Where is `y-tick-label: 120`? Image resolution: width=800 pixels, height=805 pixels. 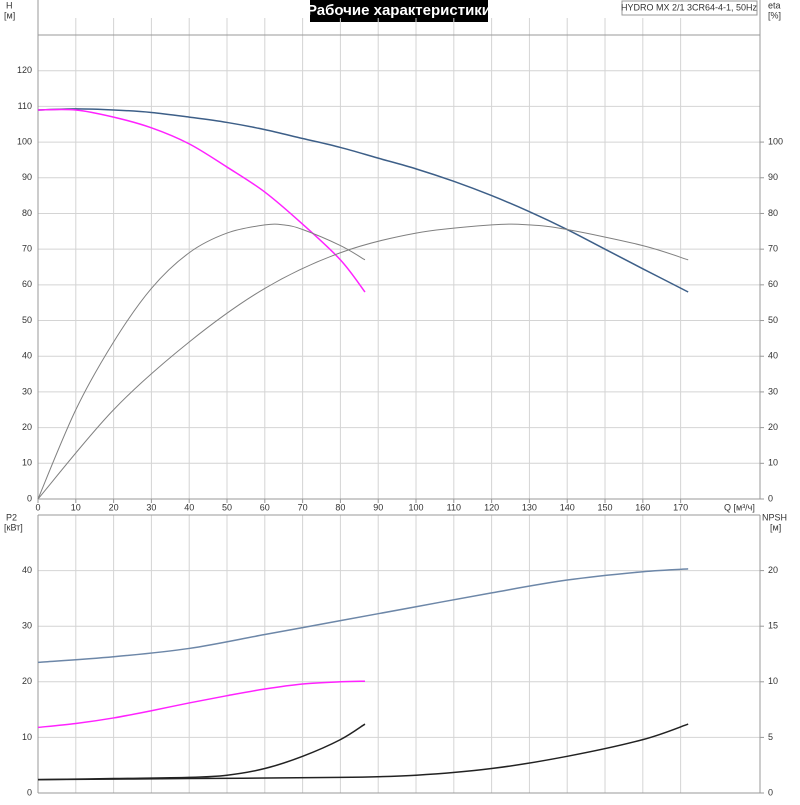
y-tick-label: 120 is located at coordinates (24, 70).